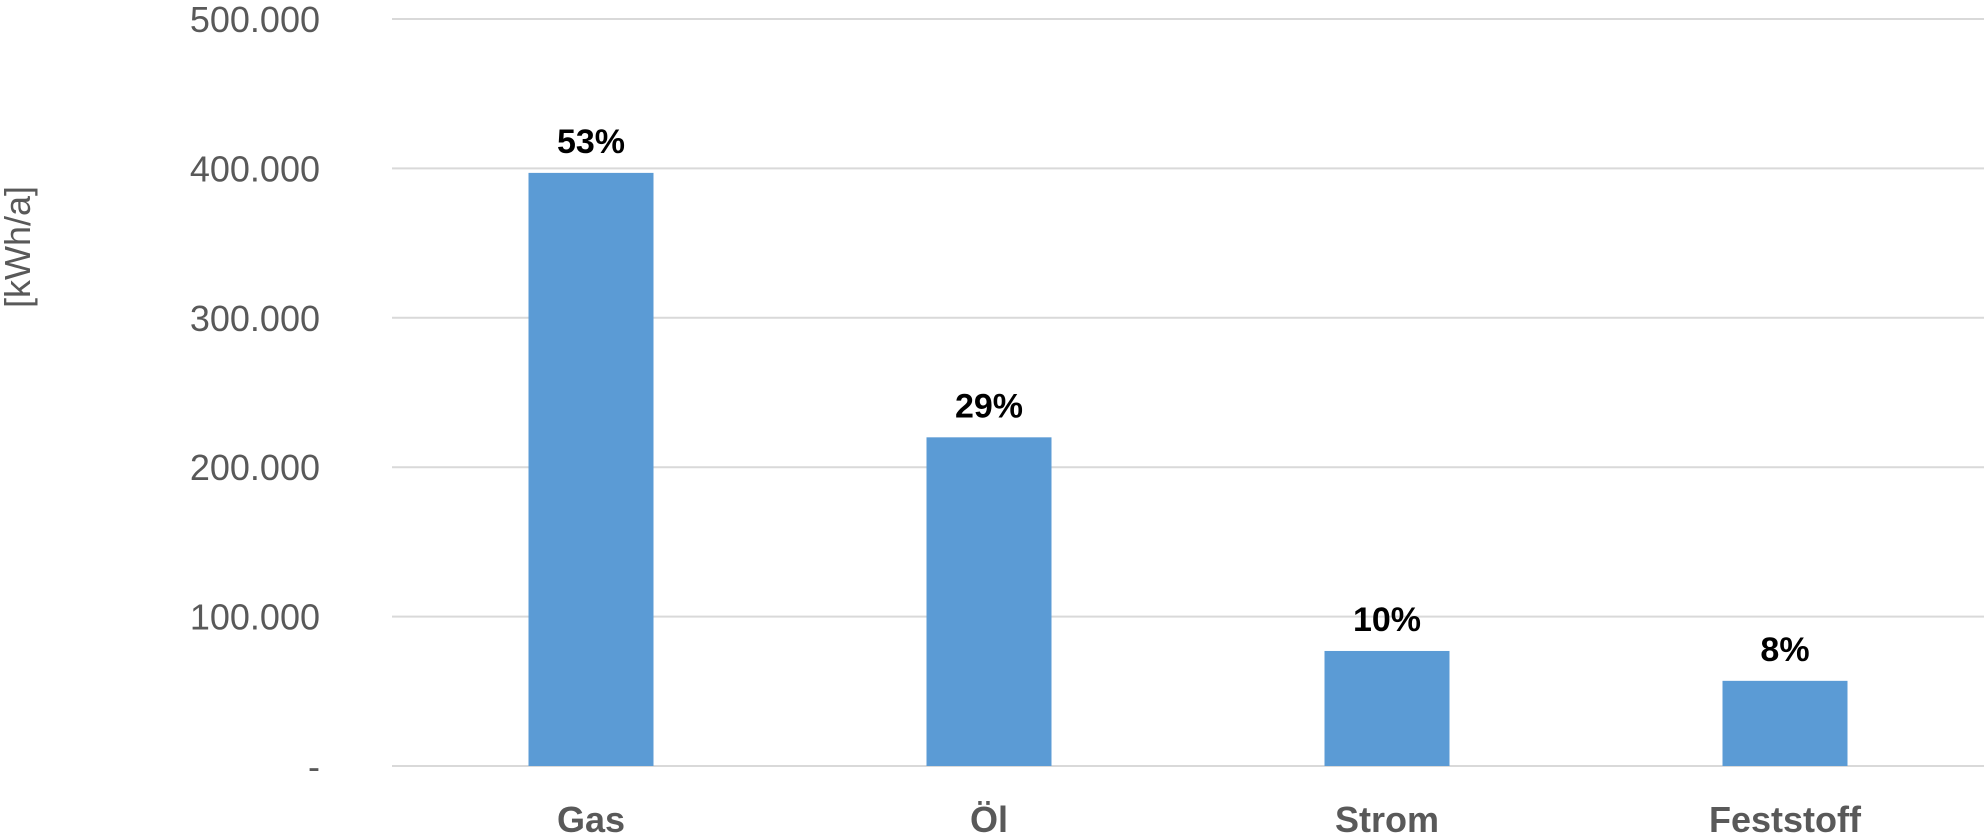  Describe the element at coordinates (255, 168) in the screenshot. I see `y-tick-label: 400.000` at that location.